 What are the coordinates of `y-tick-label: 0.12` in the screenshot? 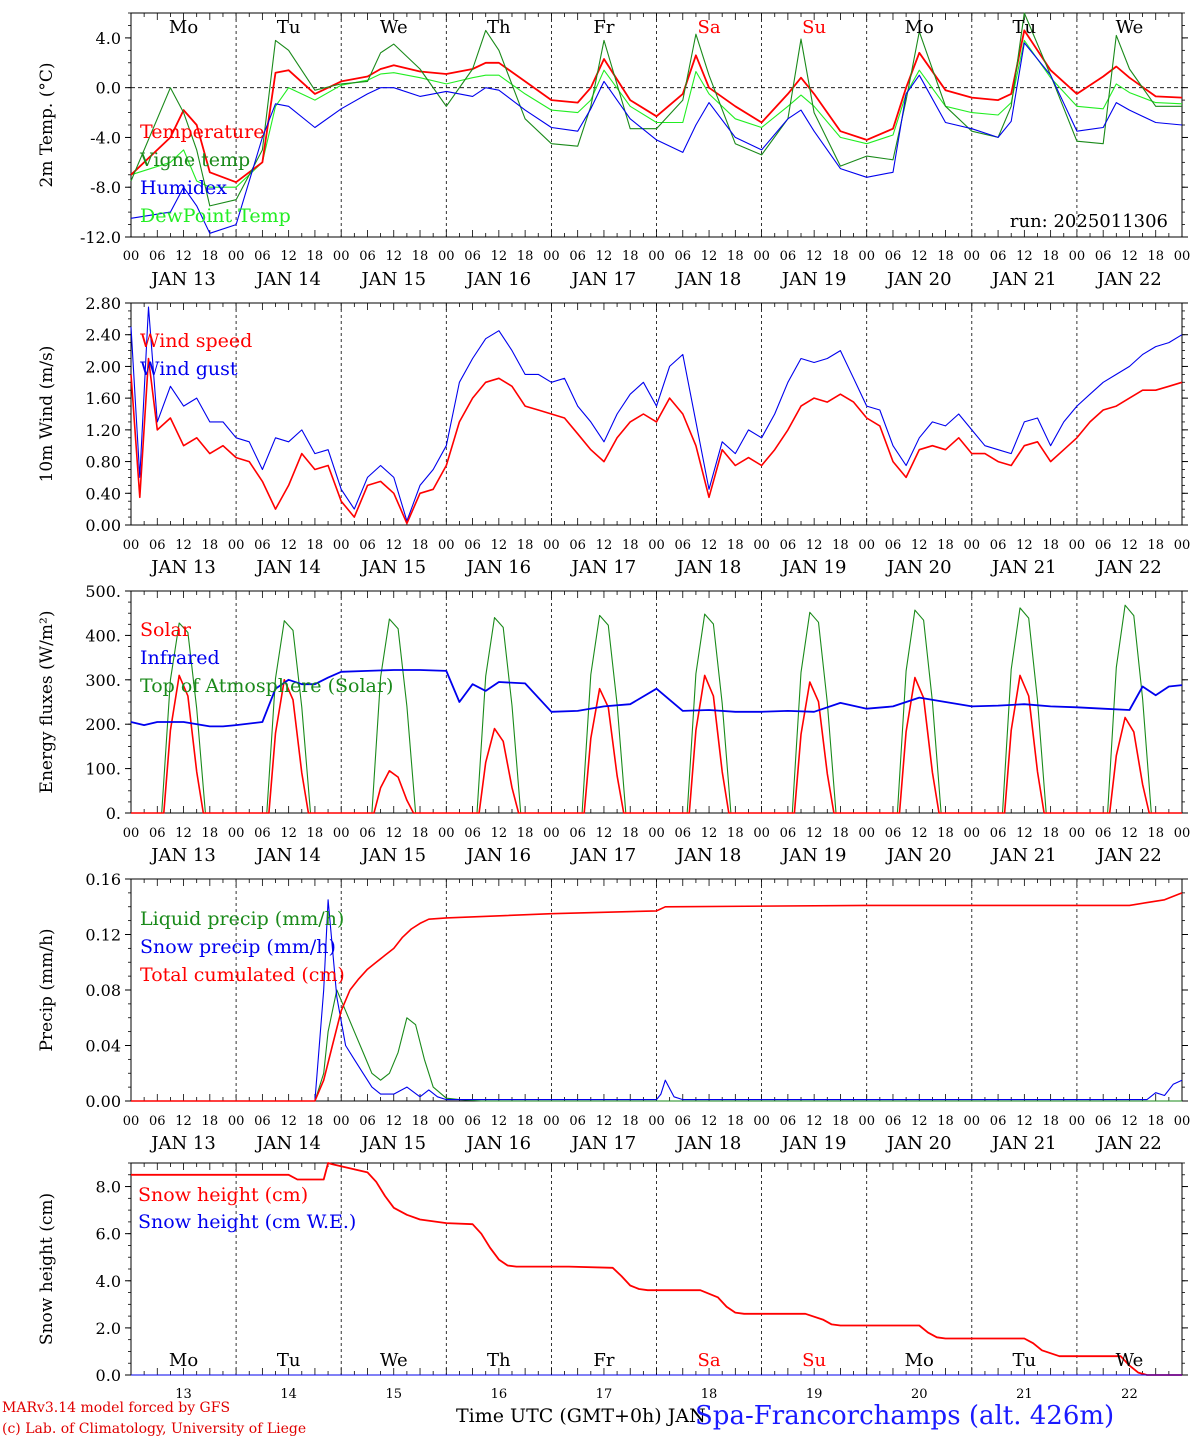 It's located at (103, 935).